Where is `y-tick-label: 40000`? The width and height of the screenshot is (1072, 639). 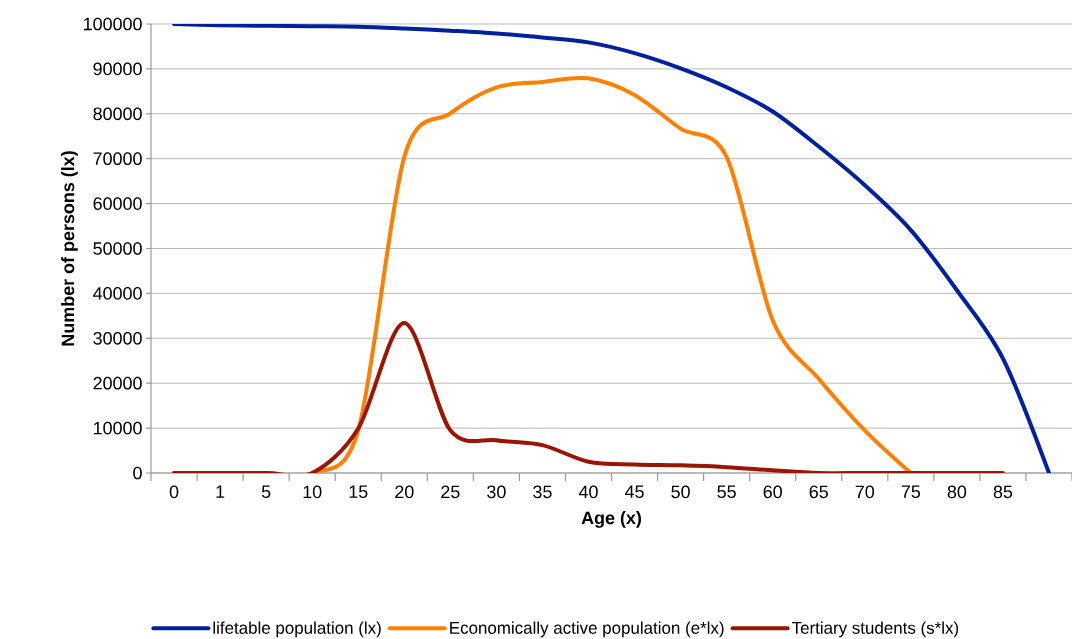
y-tick-label: 40000 is located at coordinates (117, 293).